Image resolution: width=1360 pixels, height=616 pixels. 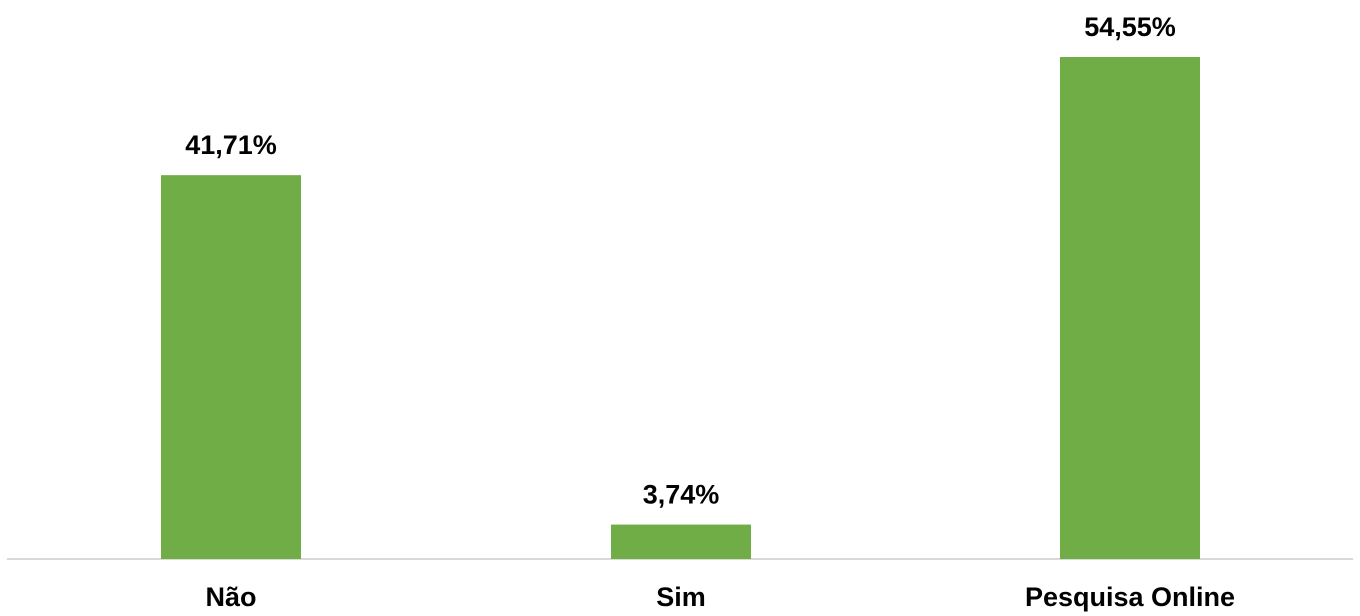 I want to click on category-label-0: Não, so click(x=230, y=597).